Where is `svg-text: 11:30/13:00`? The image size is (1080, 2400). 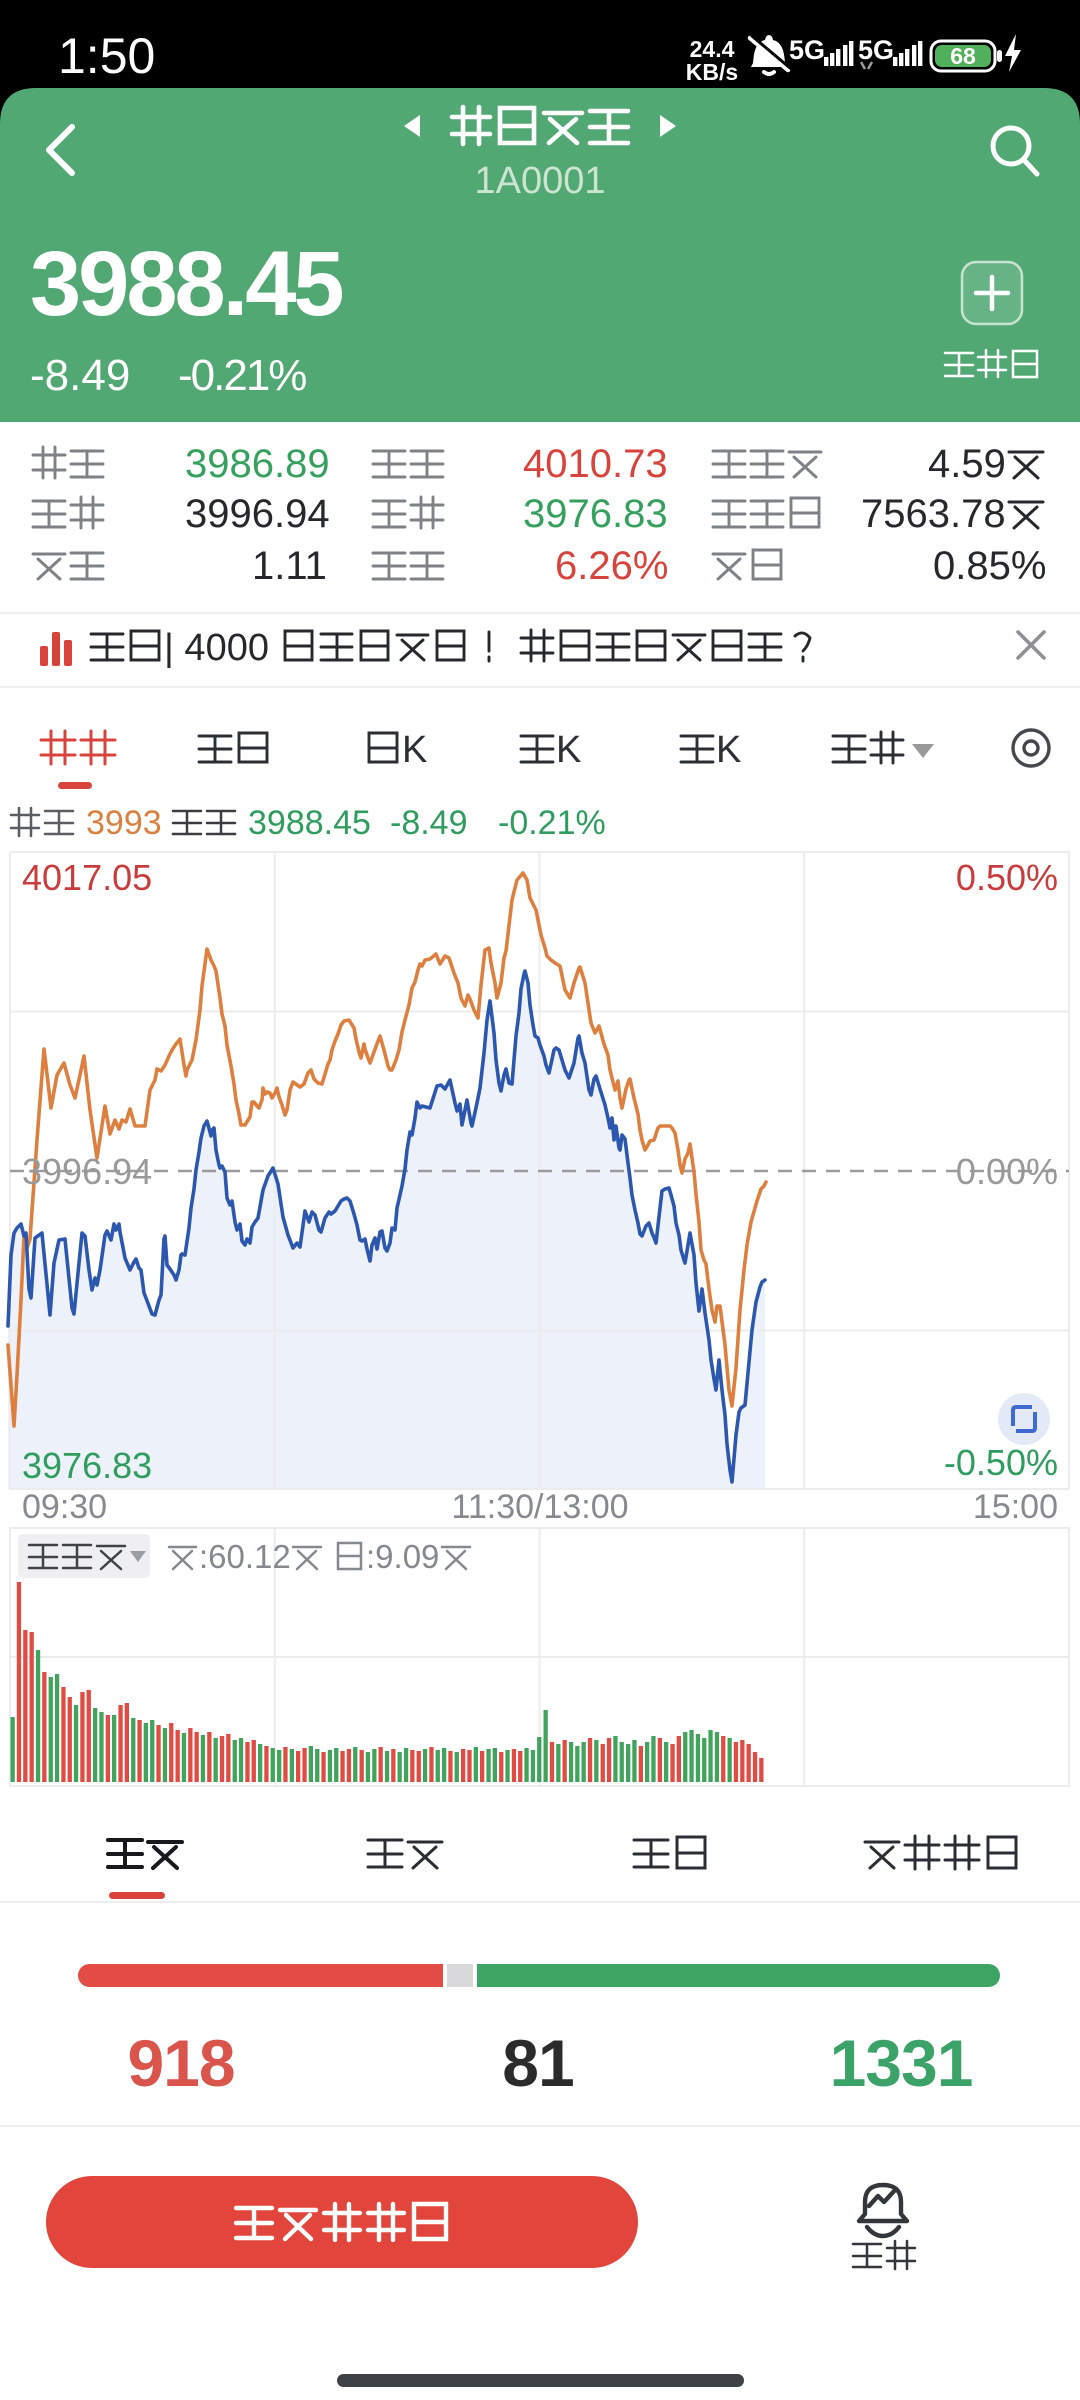
svg-text: 11:30/13:00 is located at coordinates (539, 1507).